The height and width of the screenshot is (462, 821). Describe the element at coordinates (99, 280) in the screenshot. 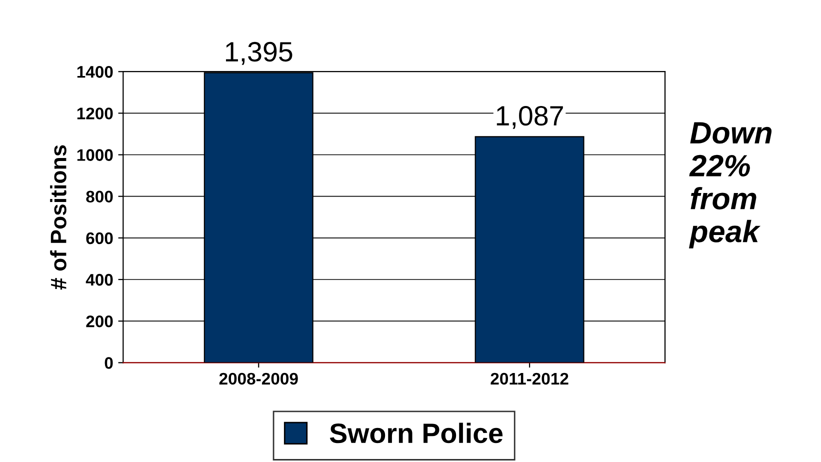

I see `y-tick-label: 400` at that location.